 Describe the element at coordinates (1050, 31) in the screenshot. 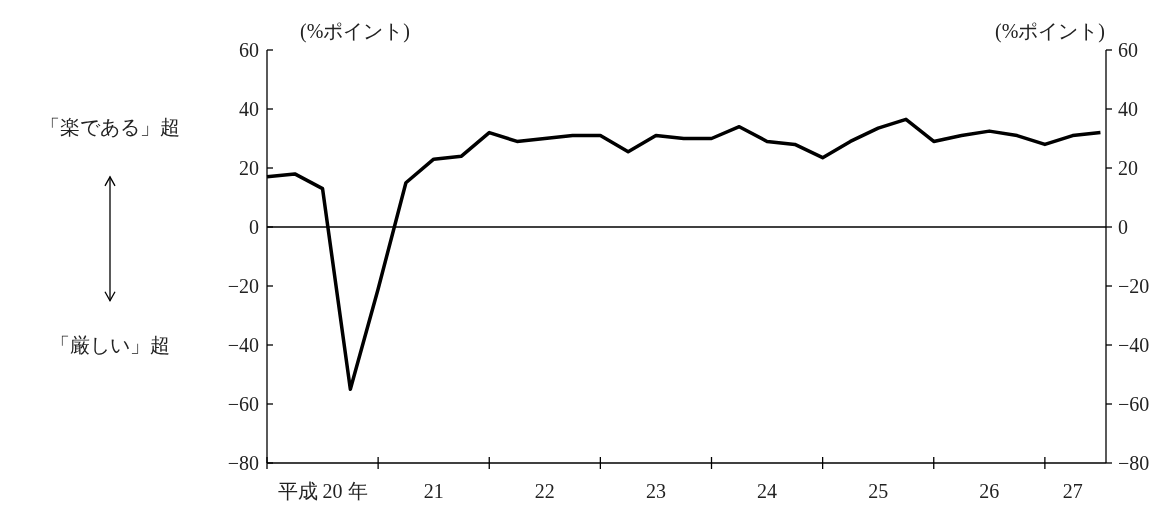

I see `y2-axis-title: (%ポイント)` at that location.